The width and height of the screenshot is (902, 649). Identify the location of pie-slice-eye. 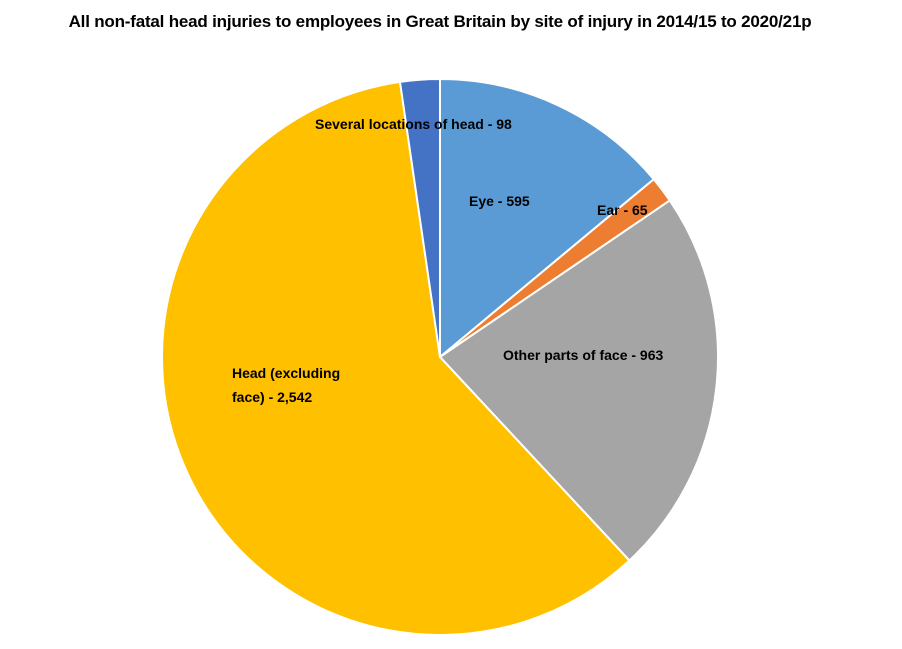
(547, 218).